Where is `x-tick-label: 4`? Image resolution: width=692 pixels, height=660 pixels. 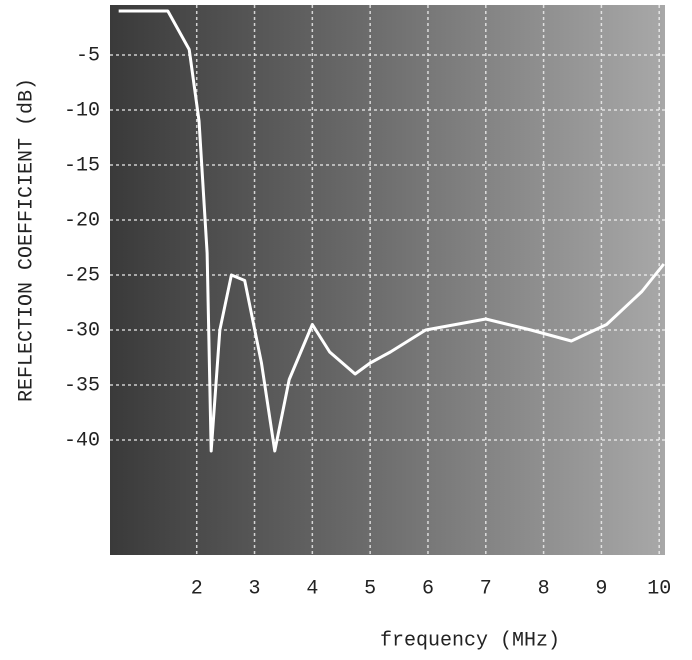
x-tick-label: 4 is located at coordinates (312, 588).